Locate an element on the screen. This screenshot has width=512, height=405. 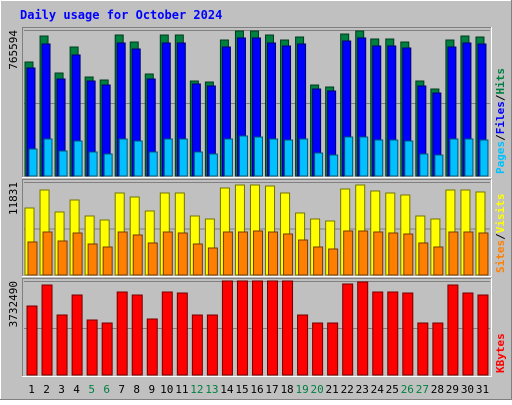
x-tick-label-day-31: 31 is located at coordinates (482, 389).